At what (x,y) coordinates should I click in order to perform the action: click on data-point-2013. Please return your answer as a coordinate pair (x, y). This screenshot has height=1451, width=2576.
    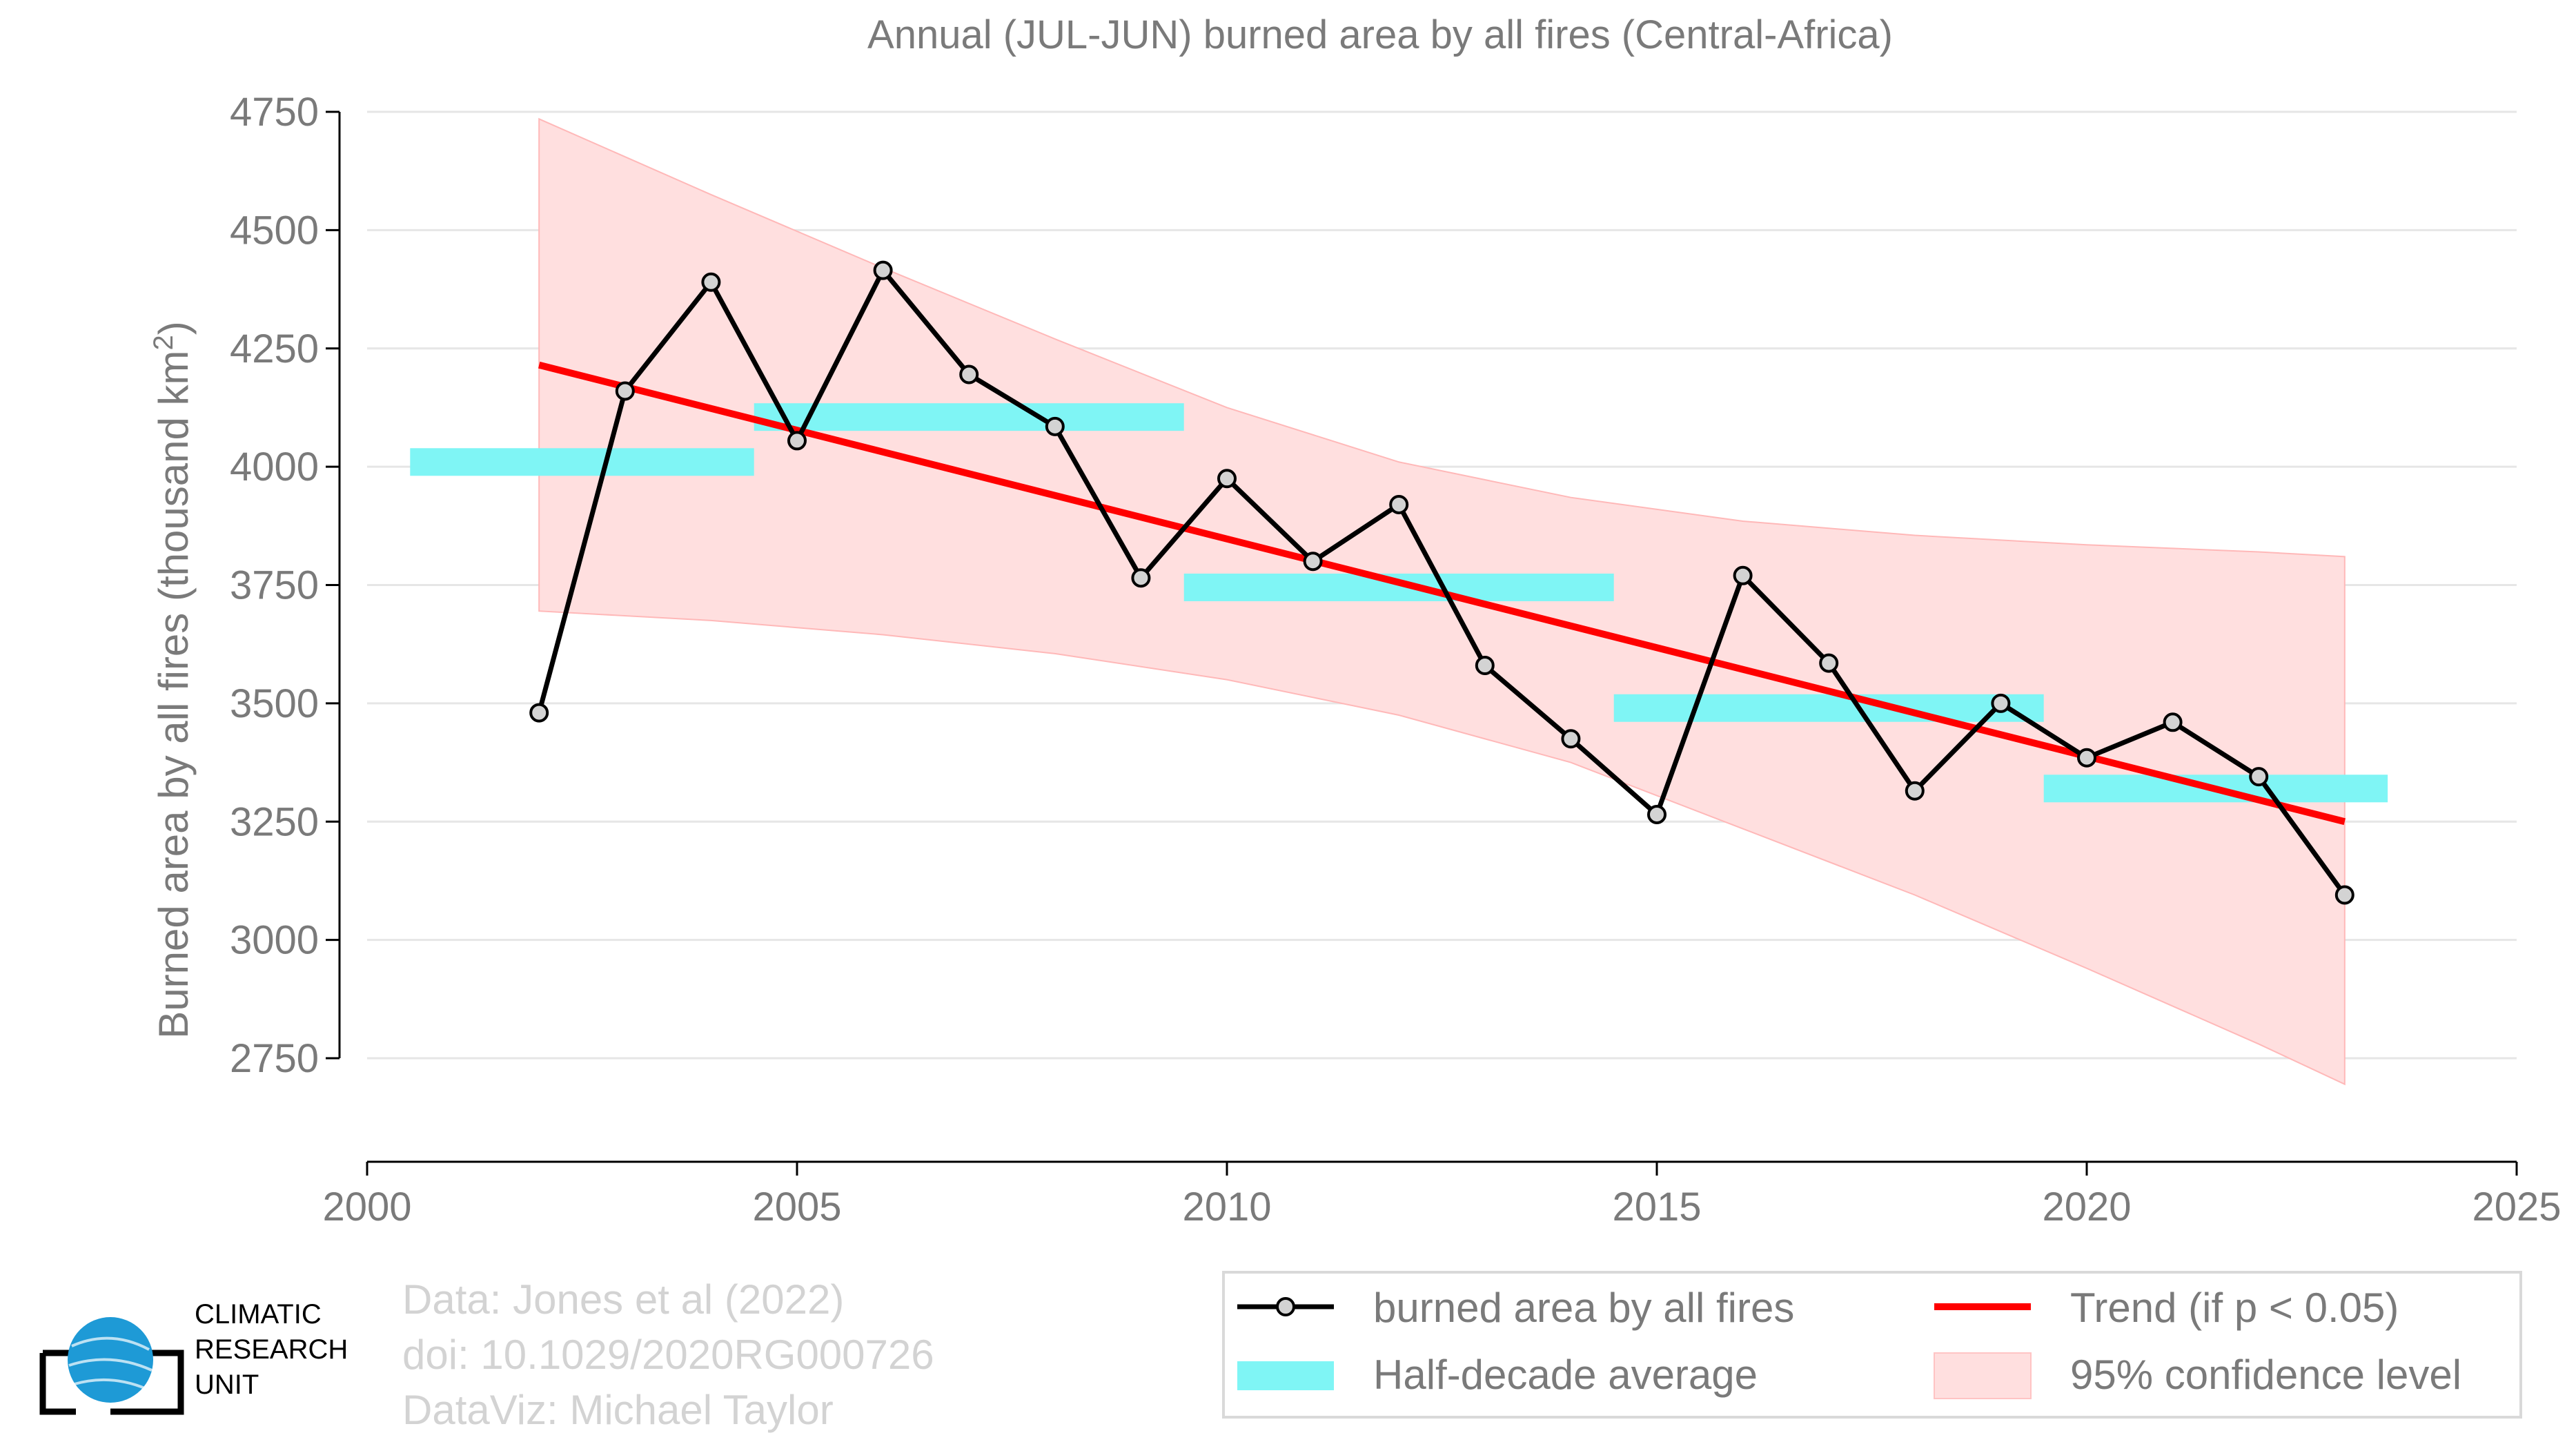
    Looking at the image, I should click on (1485, 666).